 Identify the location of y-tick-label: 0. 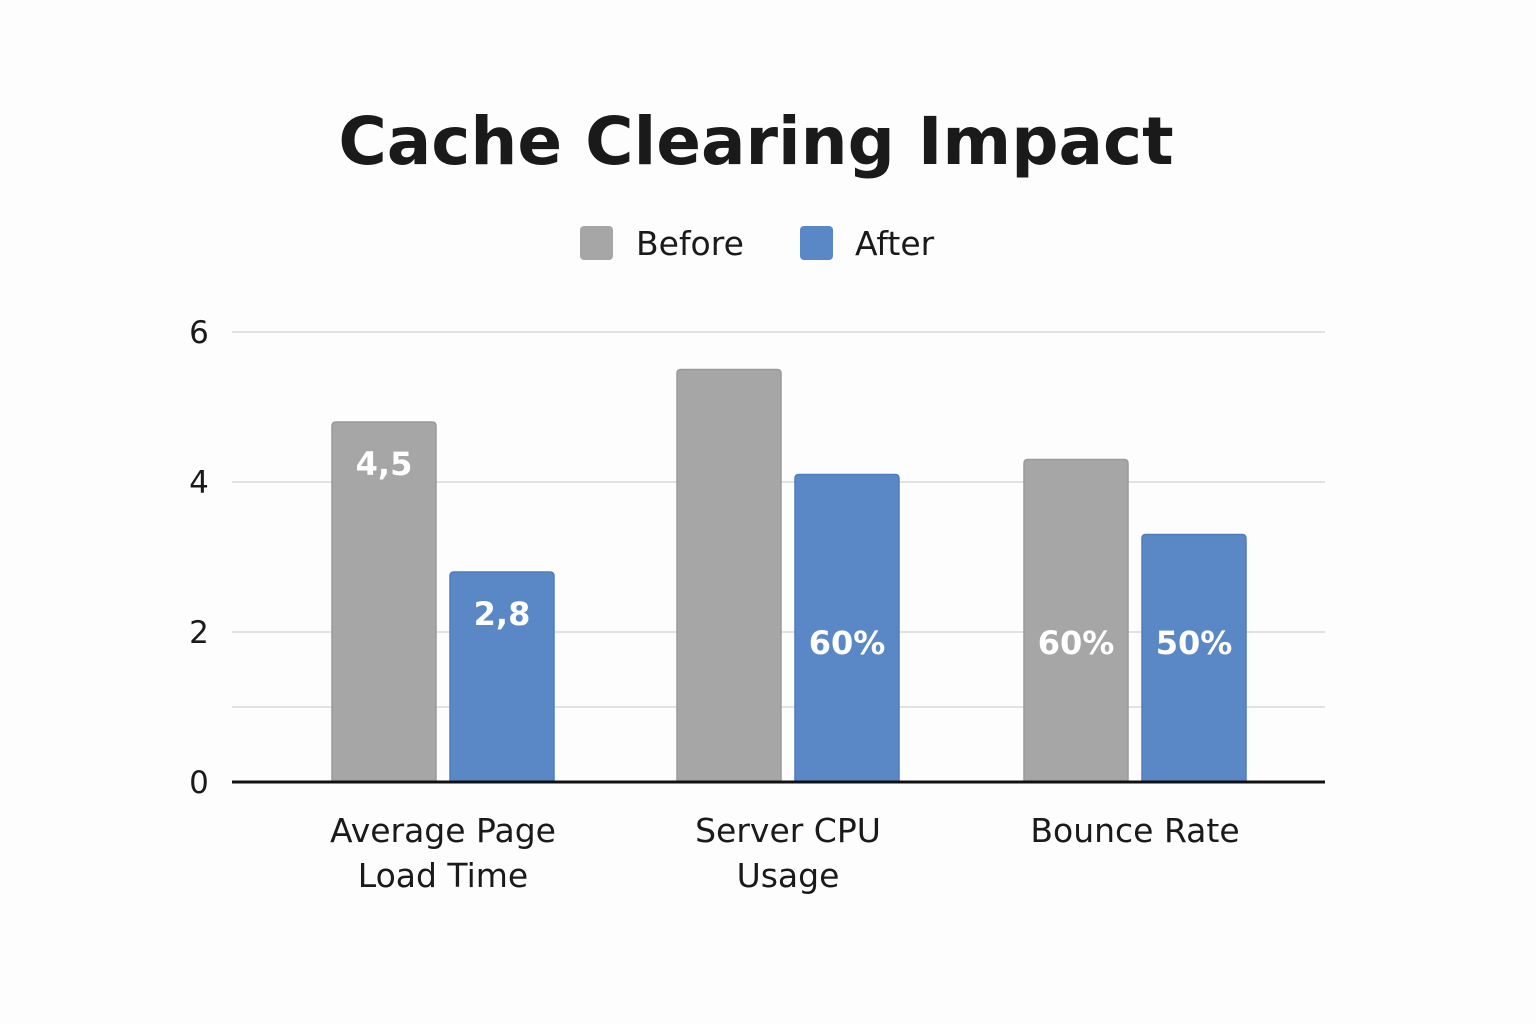
(199, 783).